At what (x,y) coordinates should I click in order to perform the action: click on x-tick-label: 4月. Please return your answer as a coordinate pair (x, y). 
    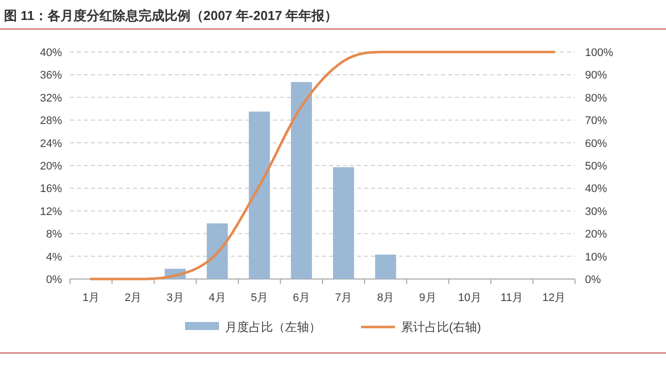
    Looking at the image, I should click on (217, 298).